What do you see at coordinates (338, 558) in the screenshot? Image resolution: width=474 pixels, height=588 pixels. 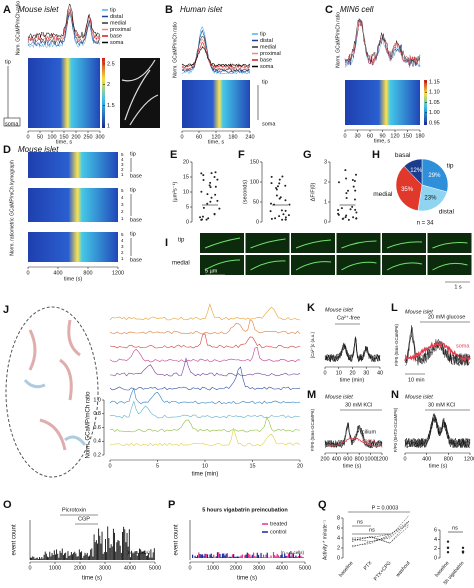 I see `y-tick-label: 0` at bounding box center [338, 558].